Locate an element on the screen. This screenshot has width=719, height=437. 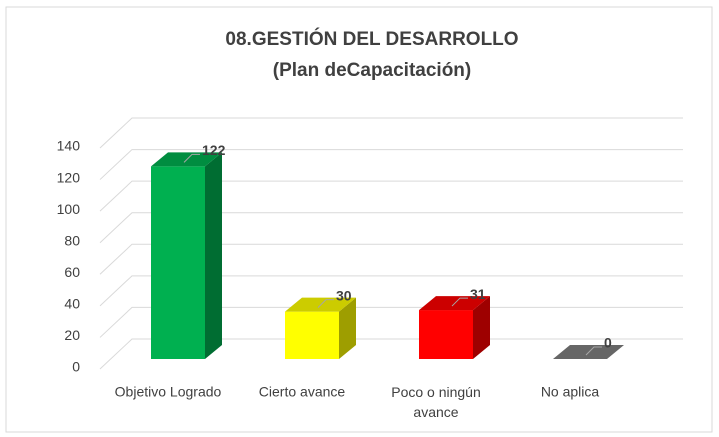
data-label: 0 is located at coordinates (608, 343).